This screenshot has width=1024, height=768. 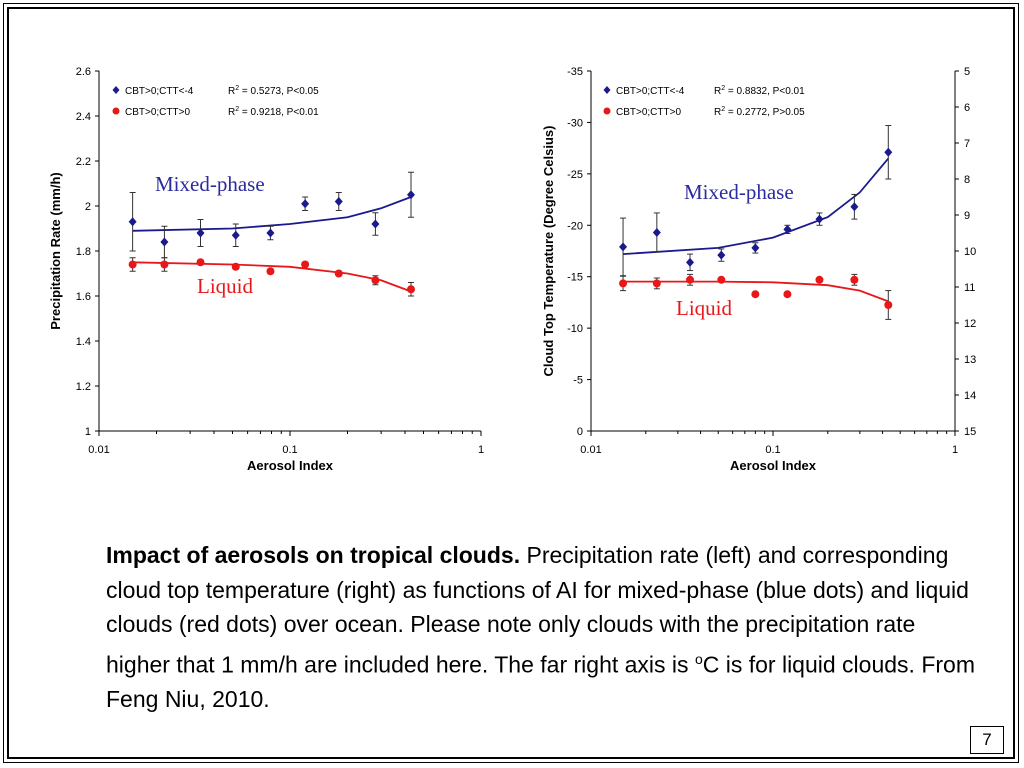 What do you see at coordinates (575, 72) in the screenshot?
I see `y-tick-label: -35` at bounding box center [575, 72].